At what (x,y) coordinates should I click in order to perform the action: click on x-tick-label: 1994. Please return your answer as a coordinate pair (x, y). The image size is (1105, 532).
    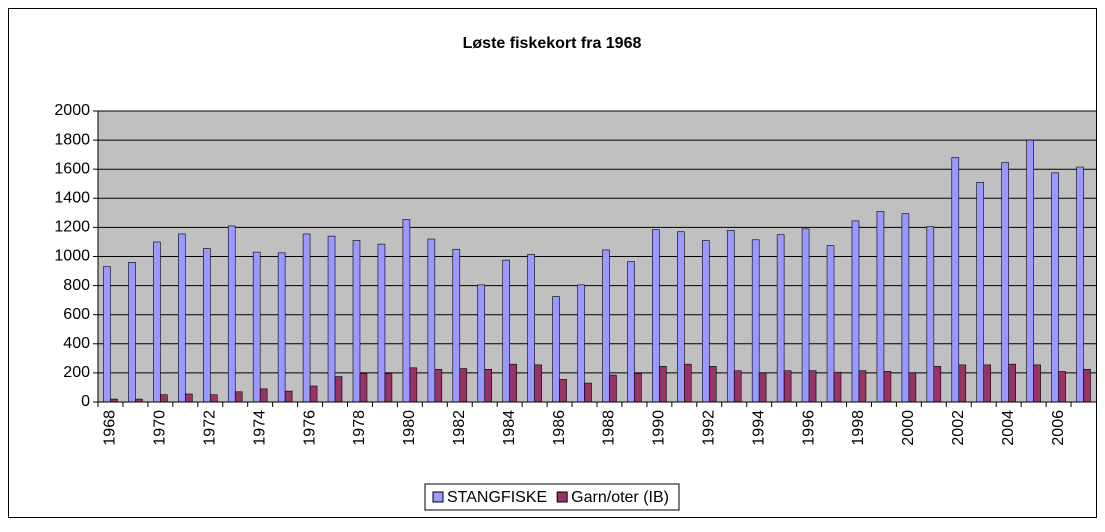
    Looking at the image, I should click on (758, 428).